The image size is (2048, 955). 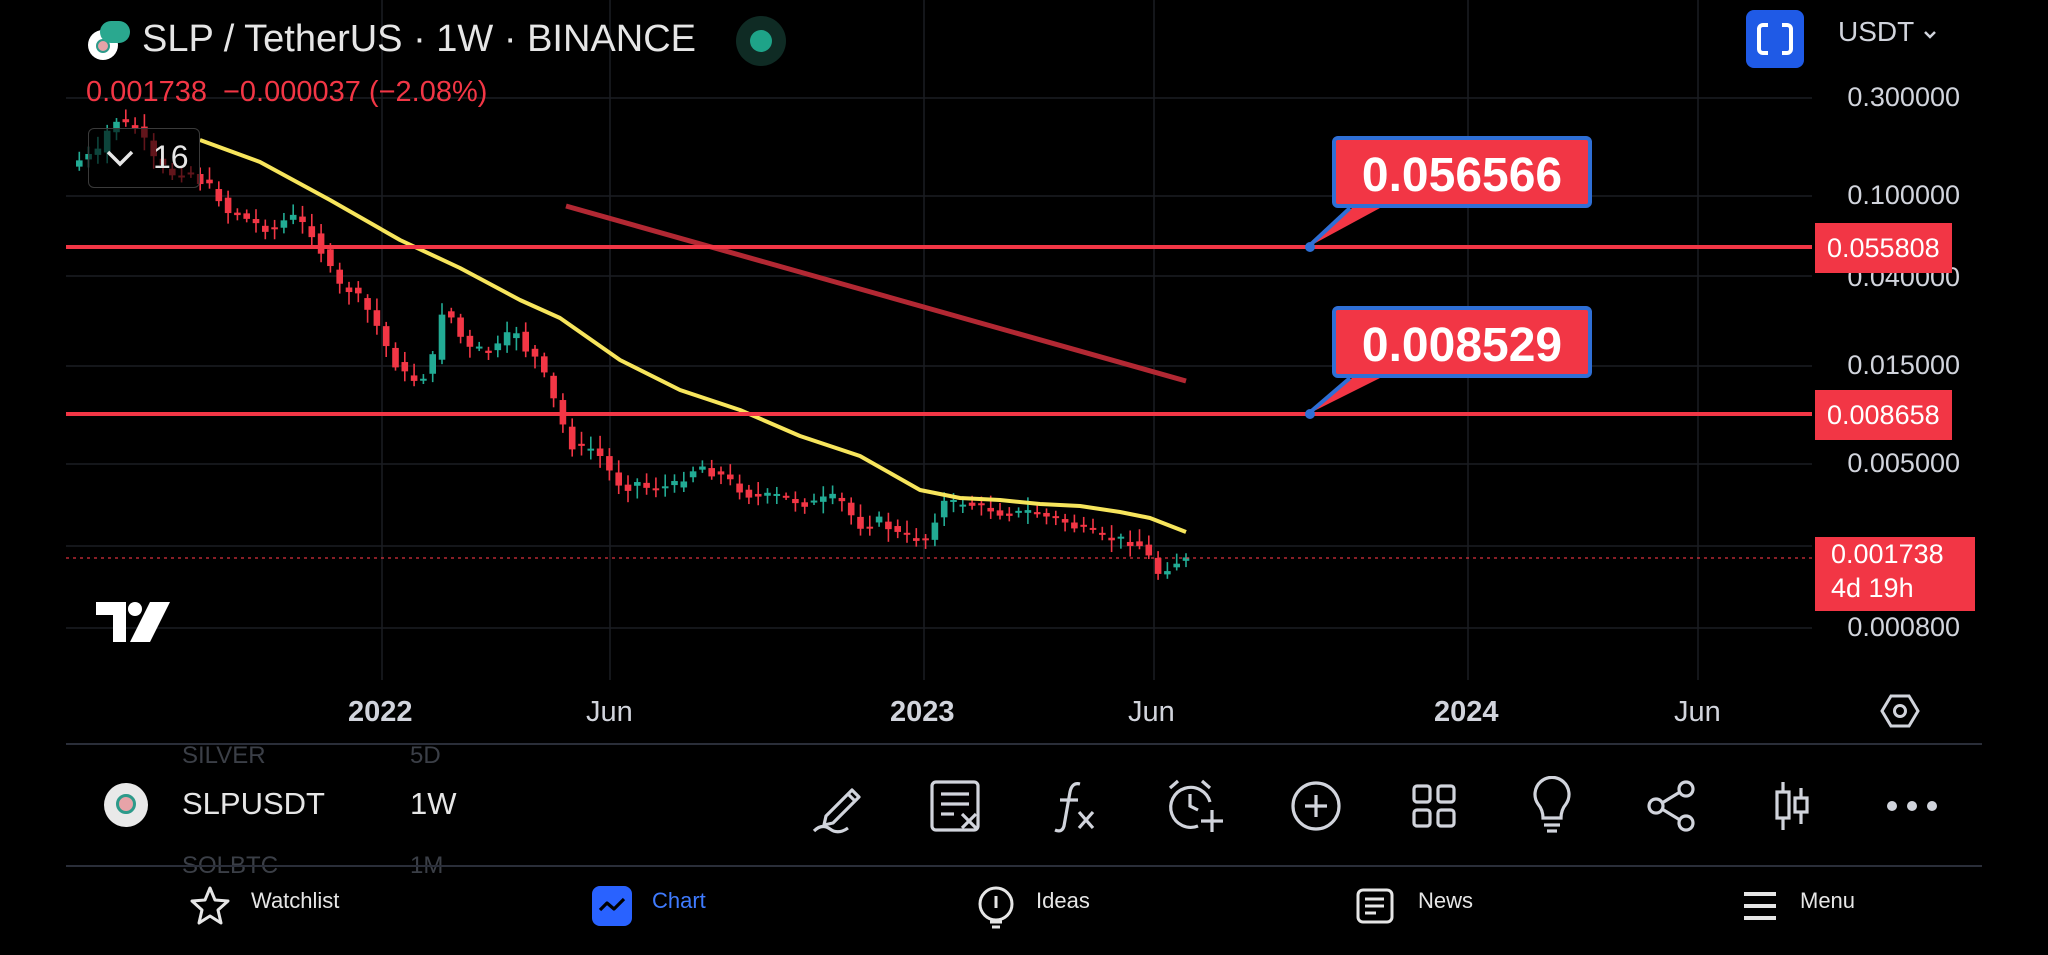 I want to click on price-tick: 0.300000, so click(x=1903, y=97).